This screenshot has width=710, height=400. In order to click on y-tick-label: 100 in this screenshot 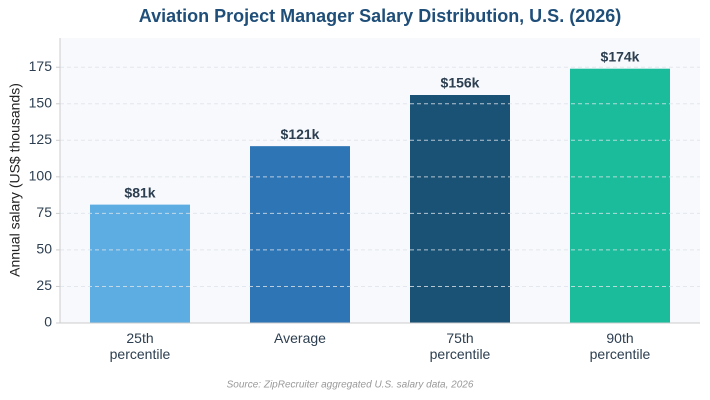, I will do `click(41, 176)`.